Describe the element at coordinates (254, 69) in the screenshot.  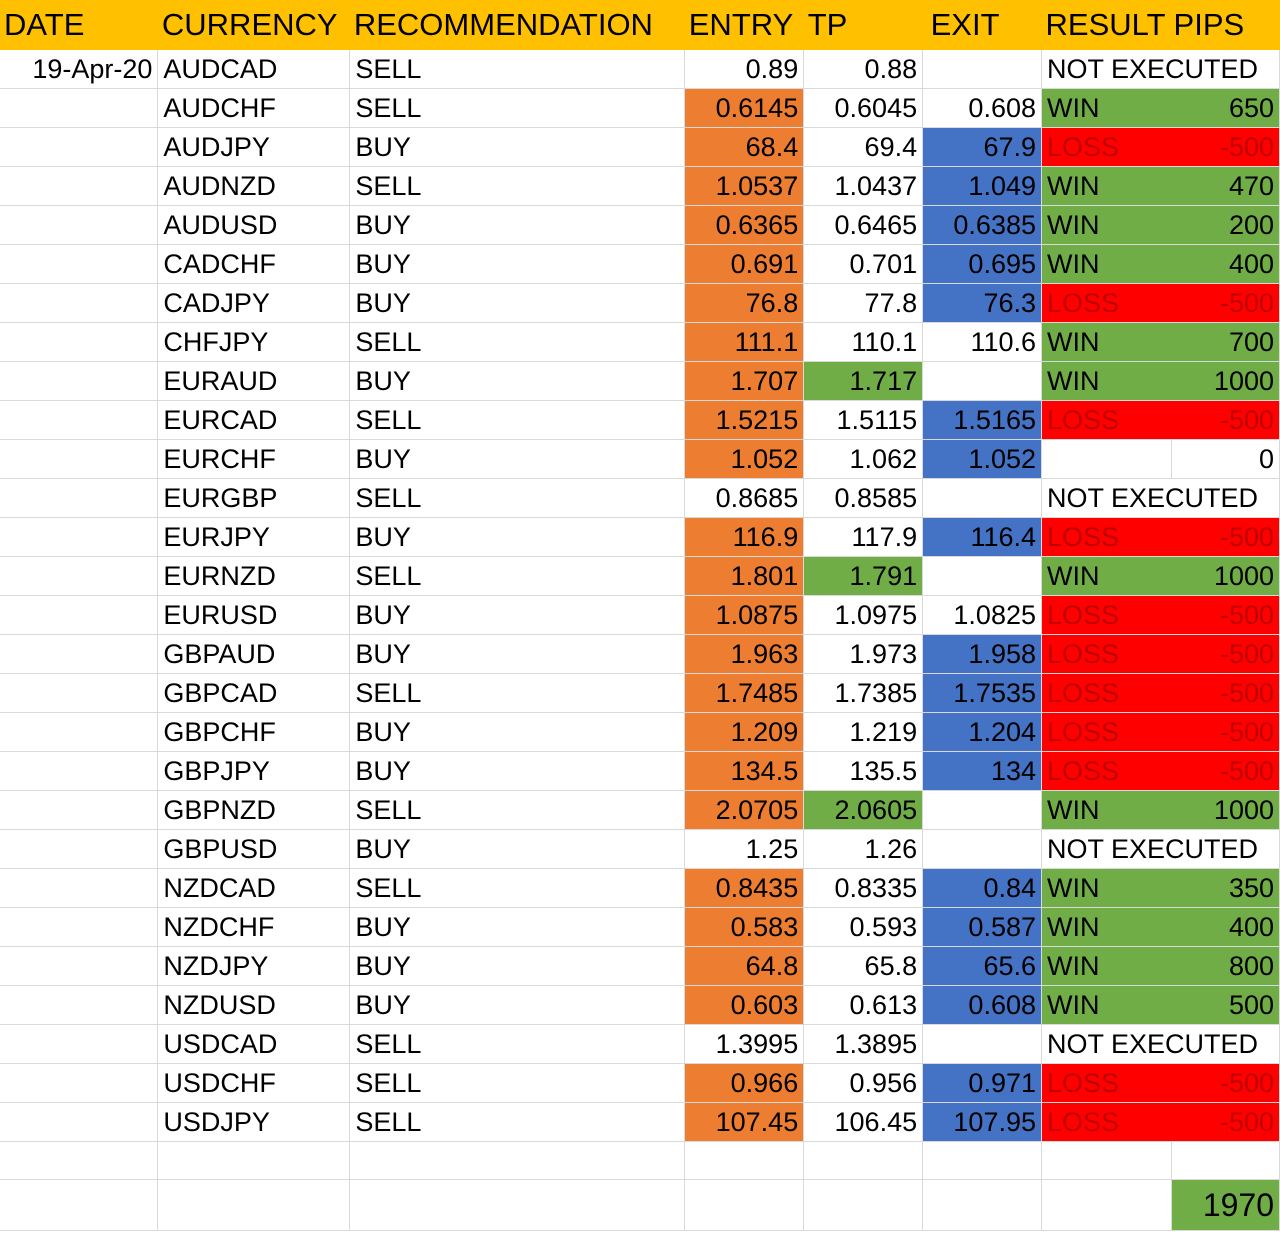
I see `currency-cell: AUDCAD` at that location.